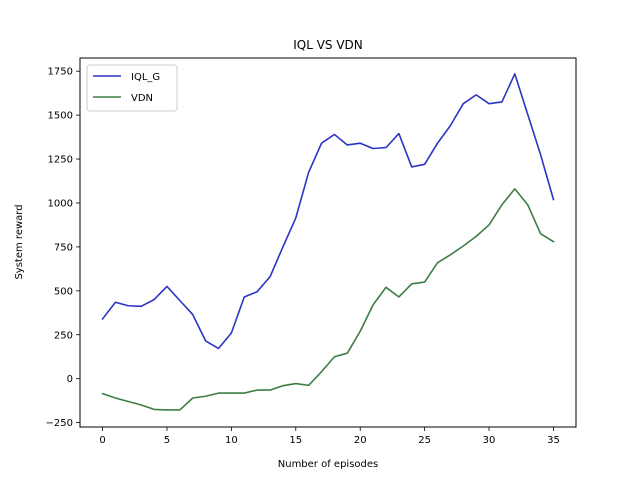  I want to click on x-tick-label: 5, so click(167, 440).